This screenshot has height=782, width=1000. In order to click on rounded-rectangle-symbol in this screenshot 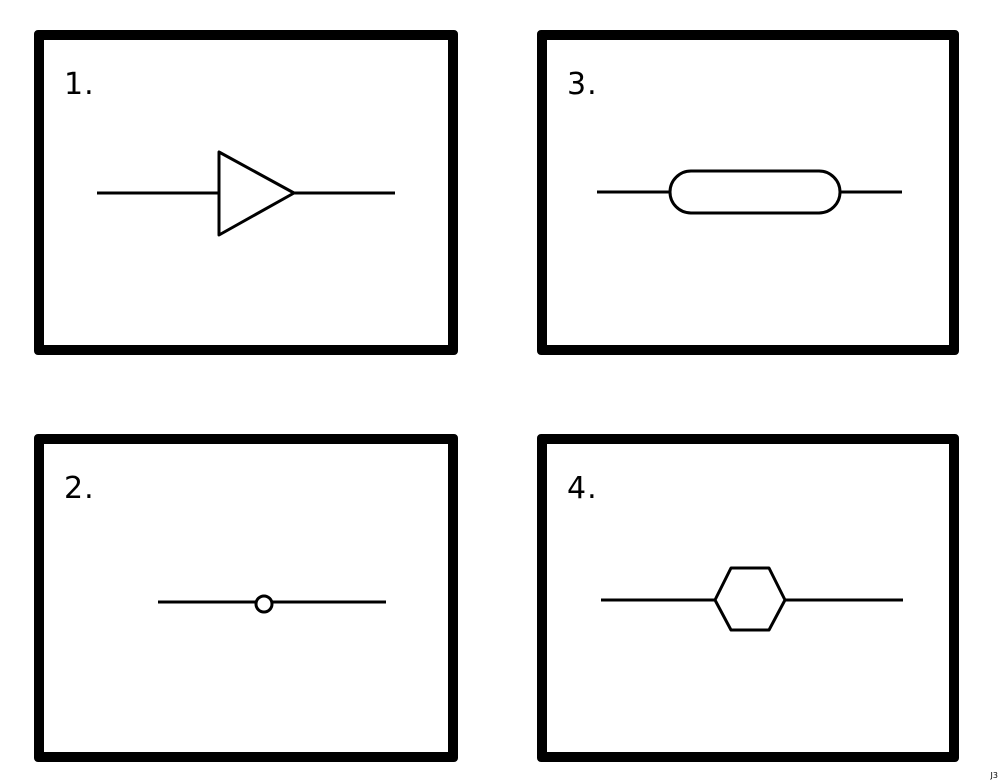, I will do `click(749, 192)`.